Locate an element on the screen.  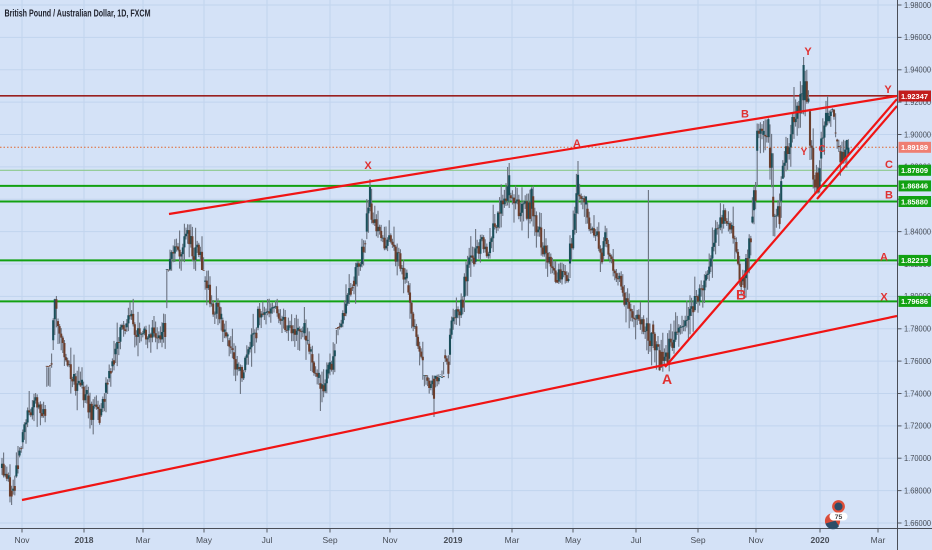
svg-text: 2019 is located at coordinates (453, 540).